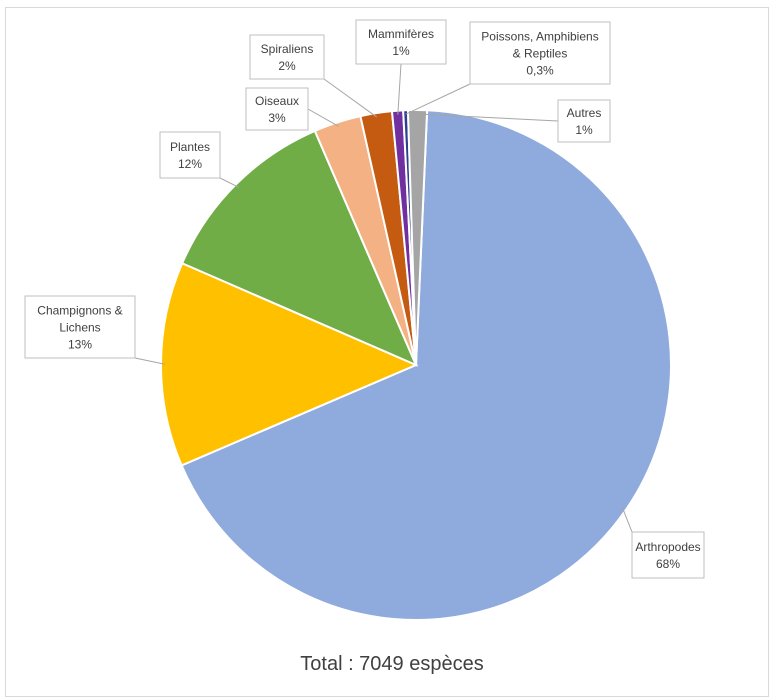  What do you see at coordinates (391, 664) in the screenshot?
I see `total-caption: Total : 7049 espèces` at bounding box center [391, 664].